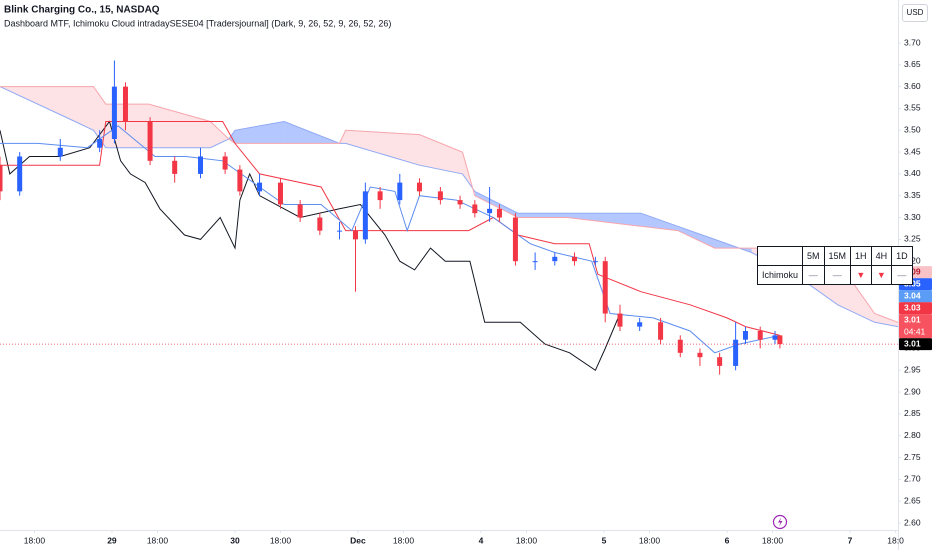  What do you see at coordinates (850, 540) in the screenshot?
I see `x-tick-label: 7` at bounding box center [850, 540].